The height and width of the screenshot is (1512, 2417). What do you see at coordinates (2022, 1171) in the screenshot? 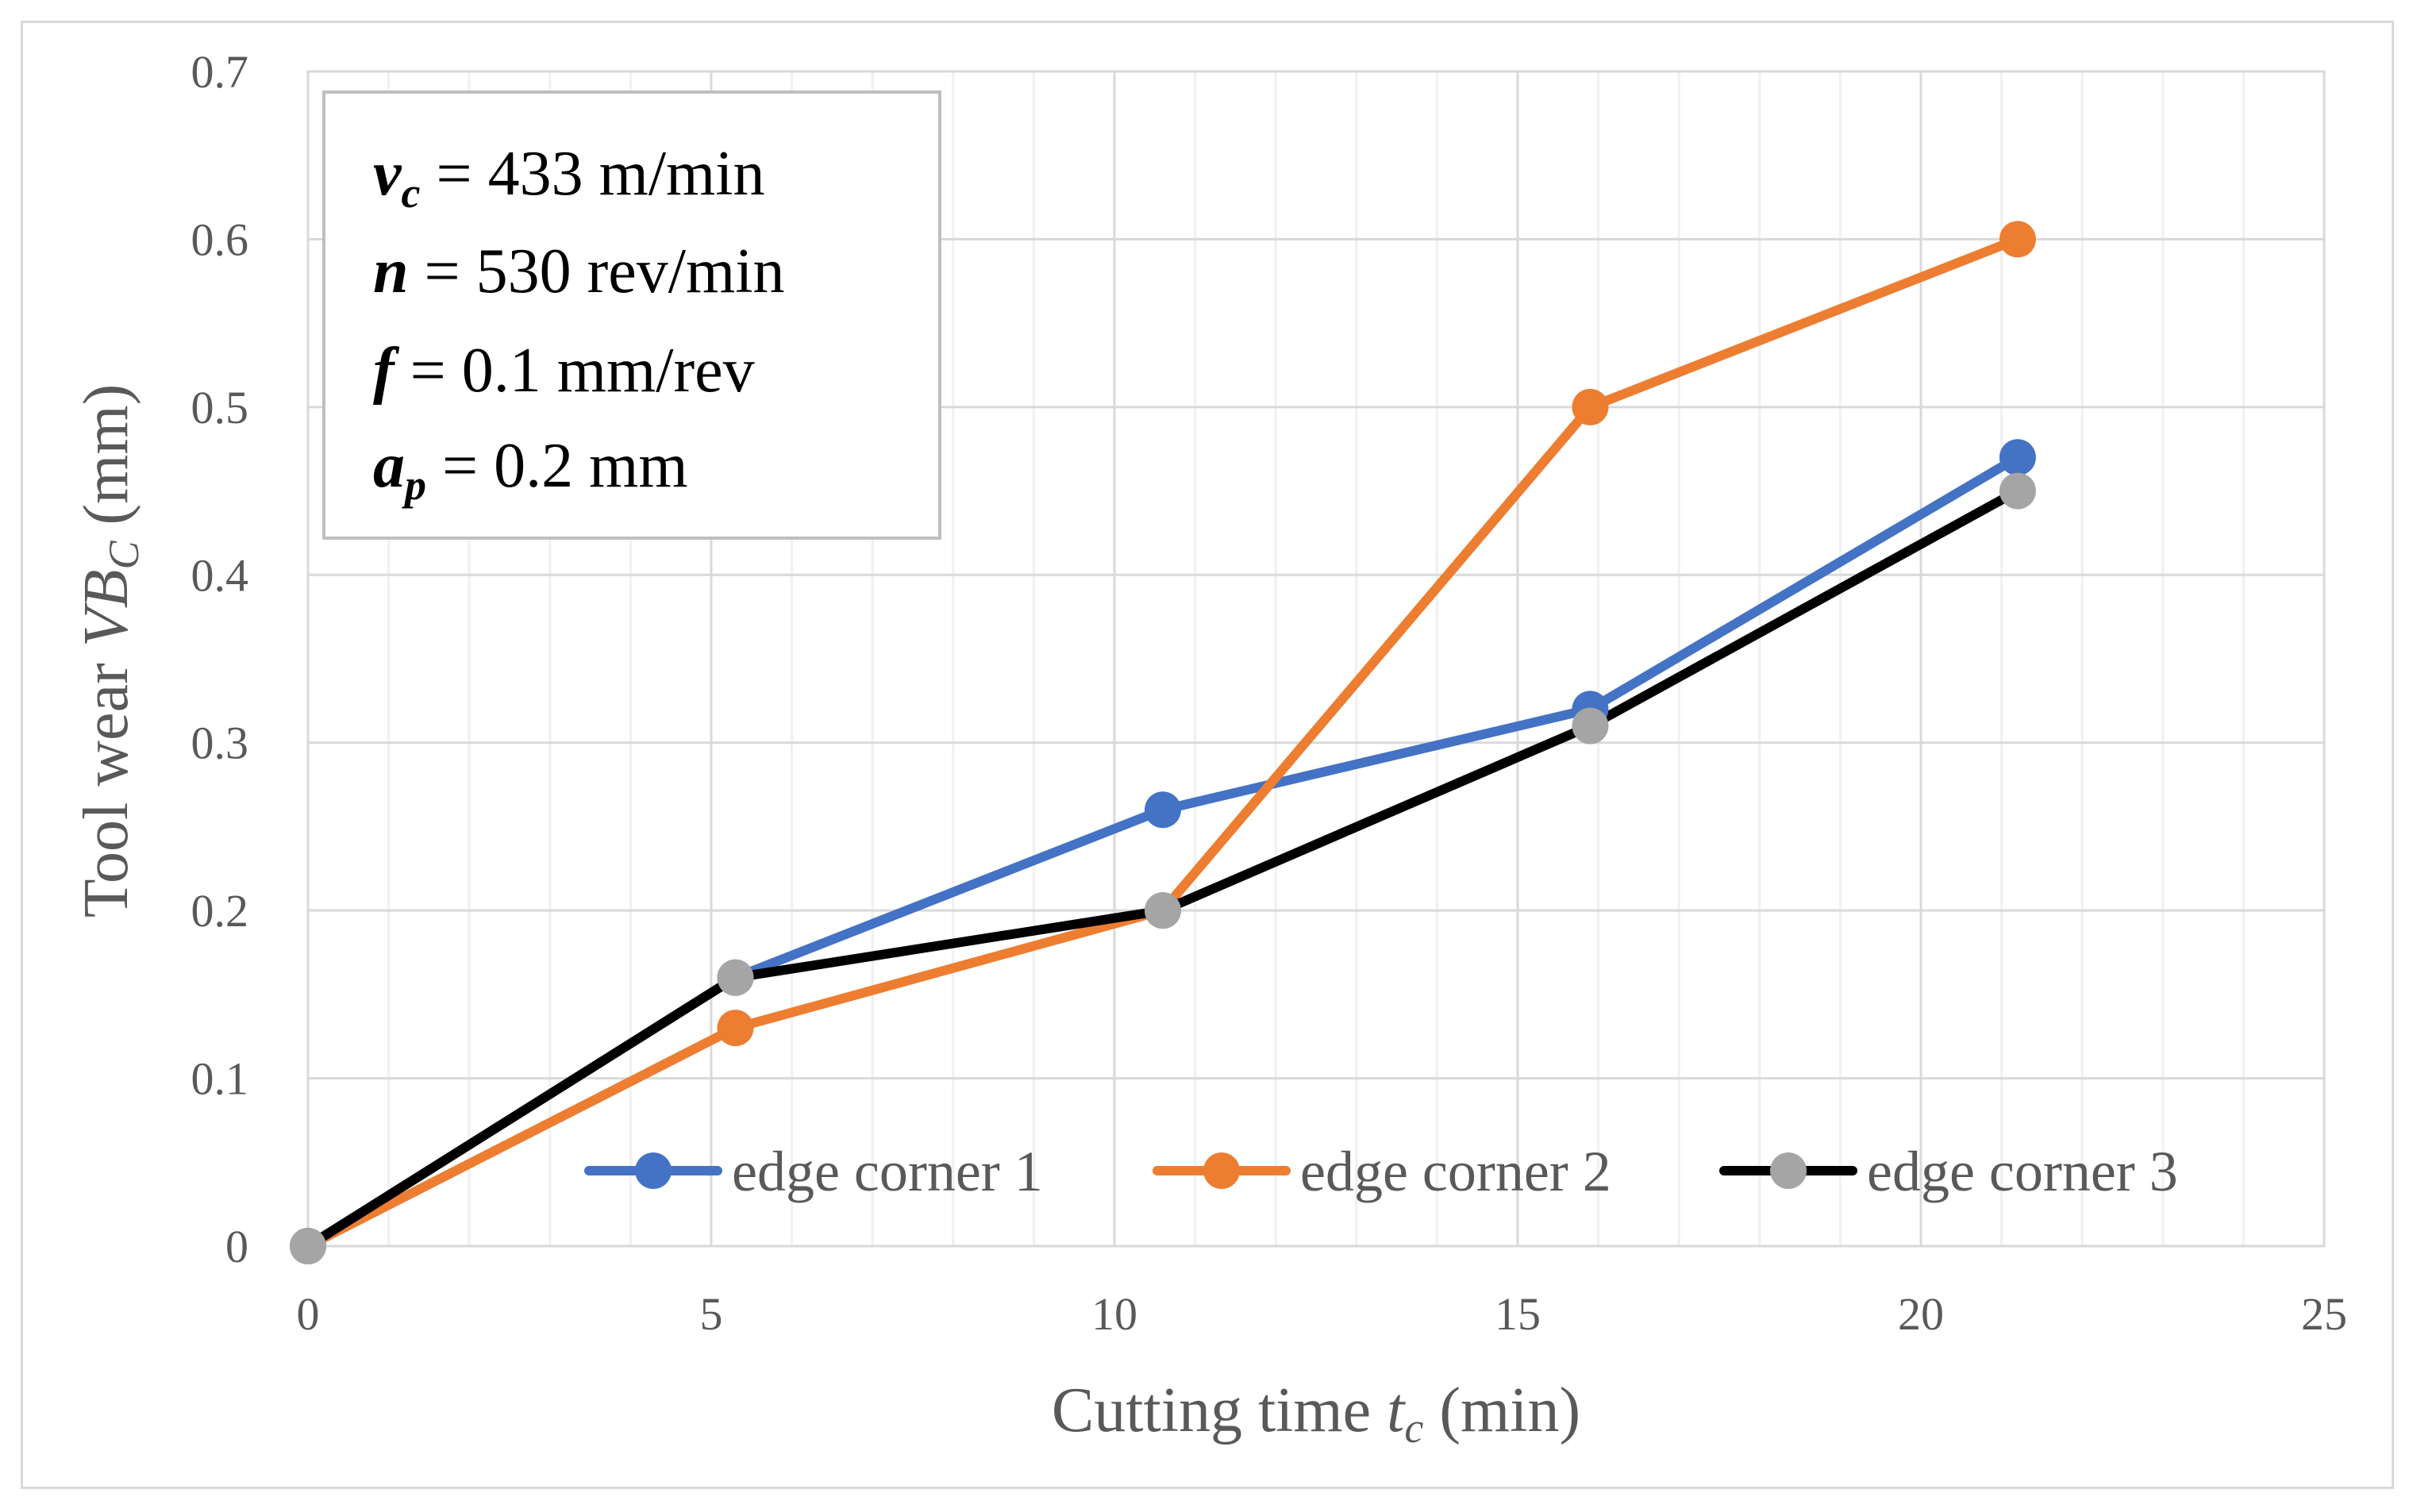
I see `legend-label-3: edge corner 3` at bounding box center [2022, 1171].